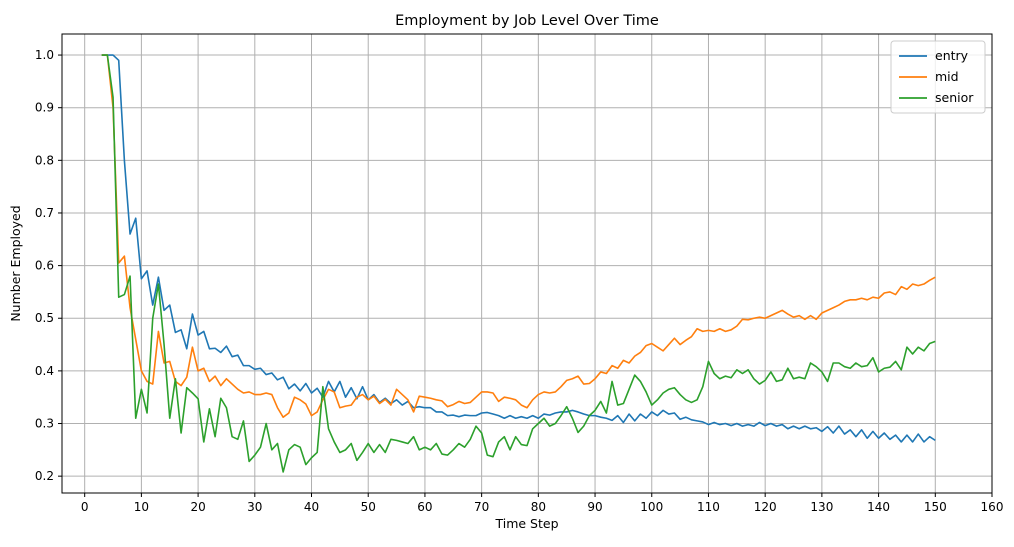 This screenshot has height=547, width=1014. I want to click on y-tick-label: 0.5, so click(44, 318).